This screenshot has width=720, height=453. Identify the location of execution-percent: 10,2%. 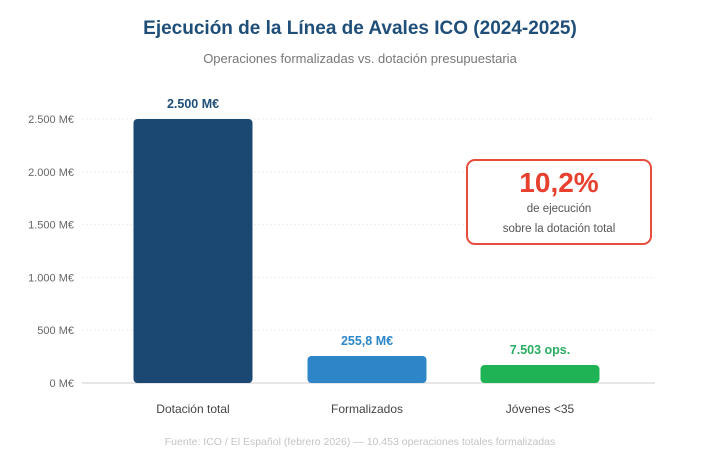
(559, 182).